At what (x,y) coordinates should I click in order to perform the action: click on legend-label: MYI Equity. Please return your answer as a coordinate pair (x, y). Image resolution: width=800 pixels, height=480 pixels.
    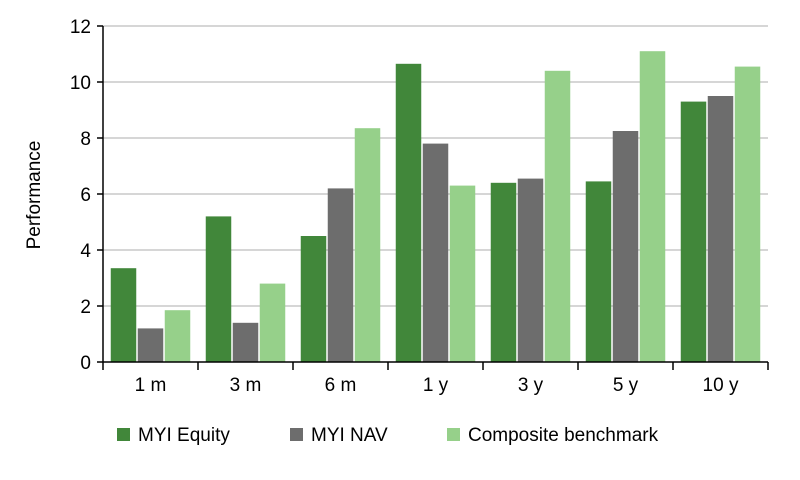
    Looking at the image, I should click on (184, 435).